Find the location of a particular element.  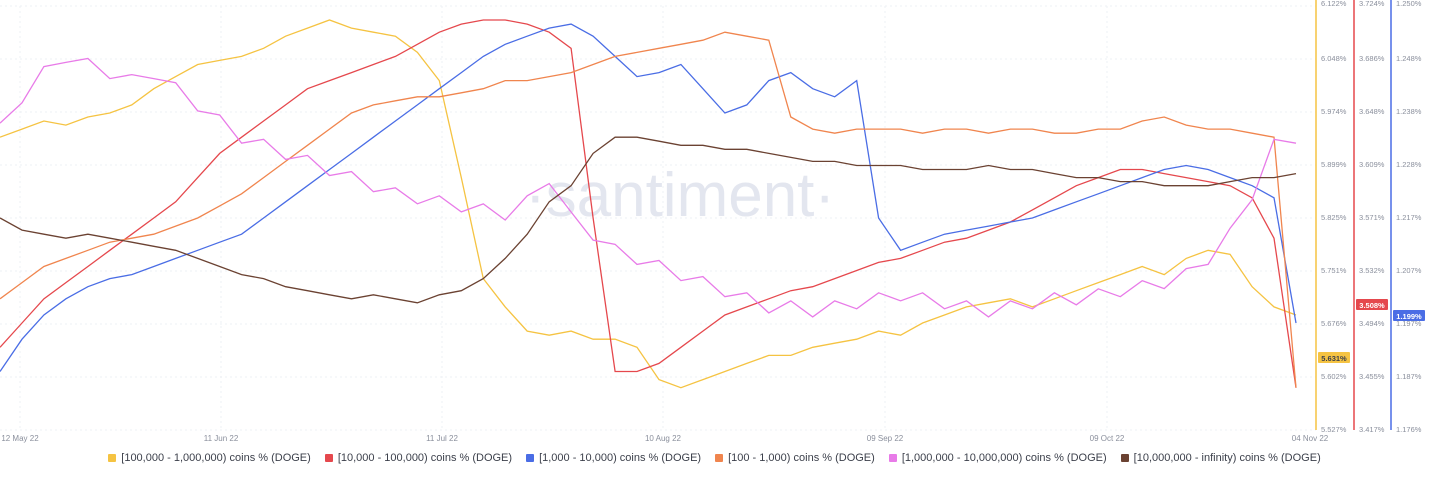

x-tick-label: 11 Jul 22 is located at coordinates (442, 438).